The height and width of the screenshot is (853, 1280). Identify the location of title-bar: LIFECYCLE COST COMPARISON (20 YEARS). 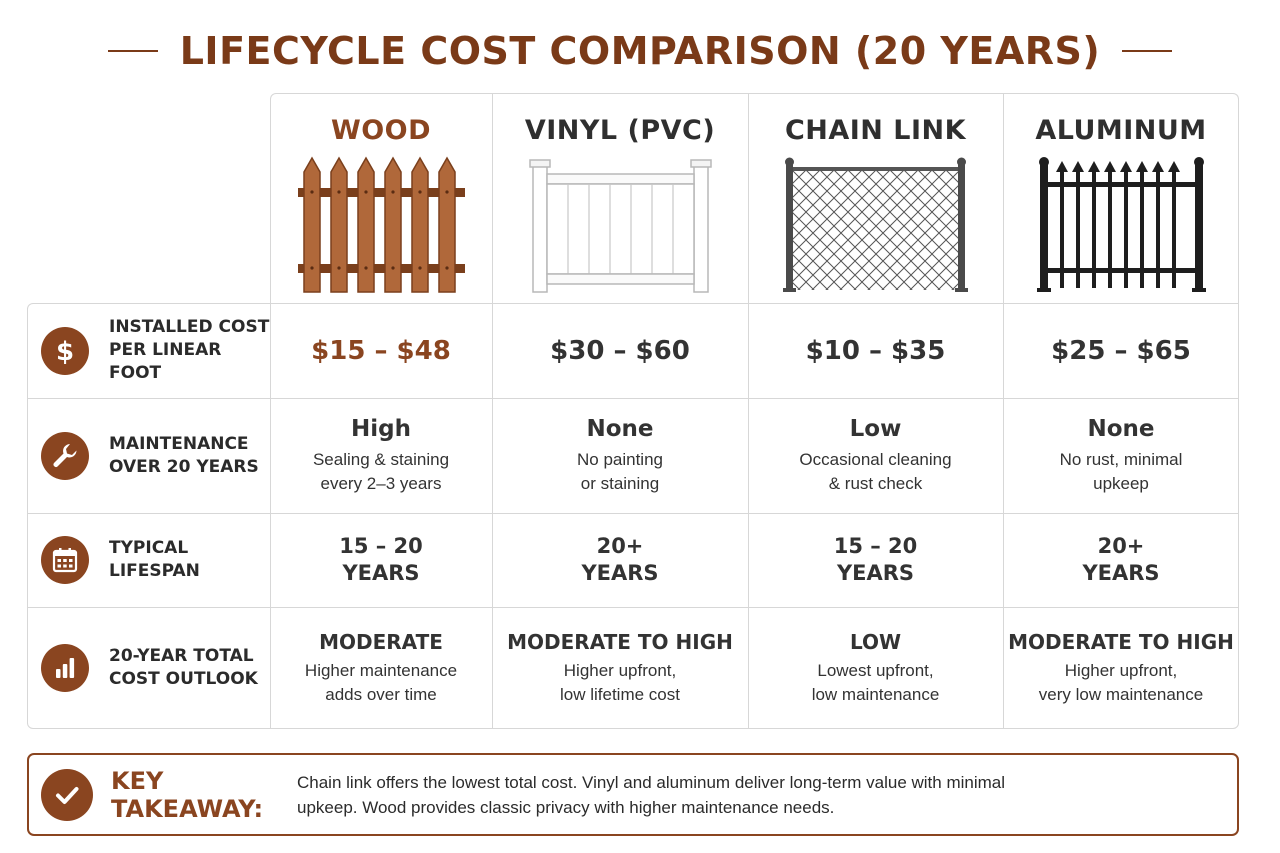
(640, 51).